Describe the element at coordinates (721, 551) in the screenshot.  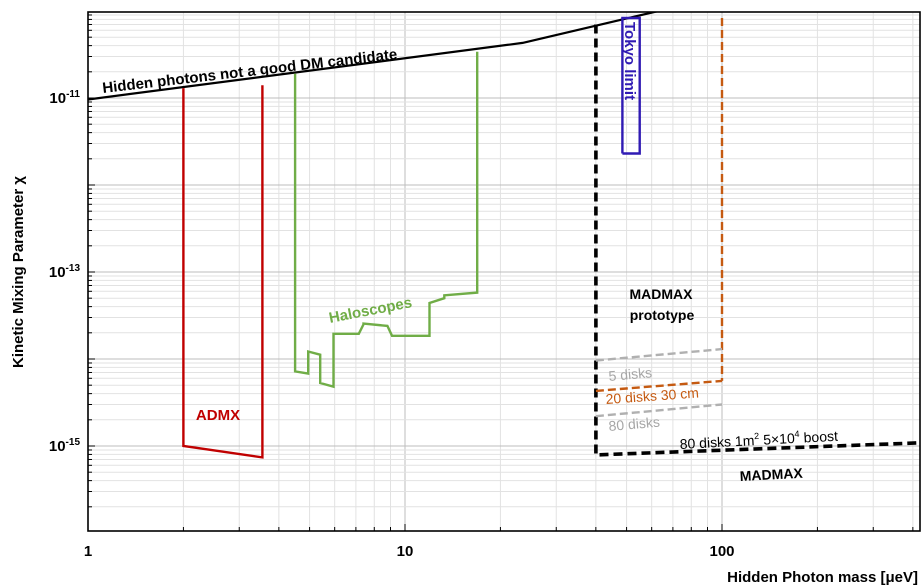
I see `x-tick-label-100: 100` at that location.